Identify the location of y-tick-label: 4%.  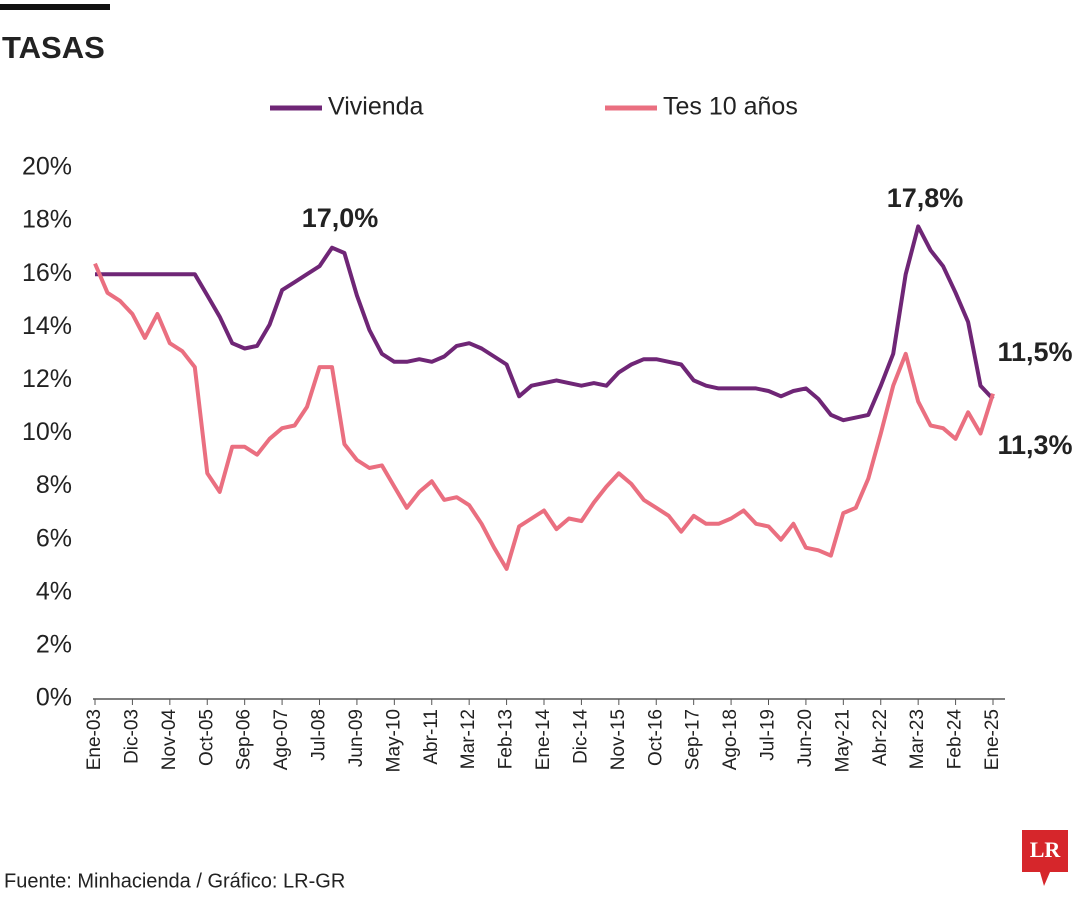
(54, 591).